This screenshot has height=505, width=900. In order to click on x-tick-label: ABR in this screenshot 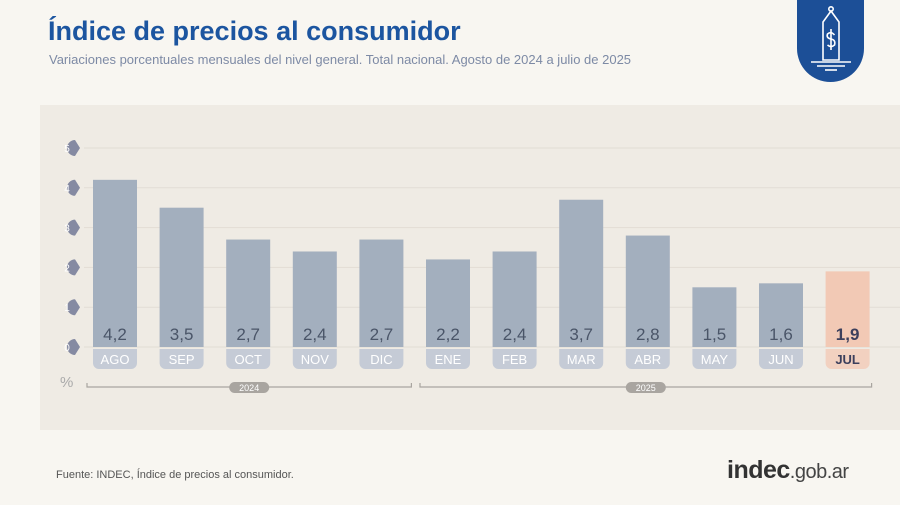, I will do `click(647, 359)`.